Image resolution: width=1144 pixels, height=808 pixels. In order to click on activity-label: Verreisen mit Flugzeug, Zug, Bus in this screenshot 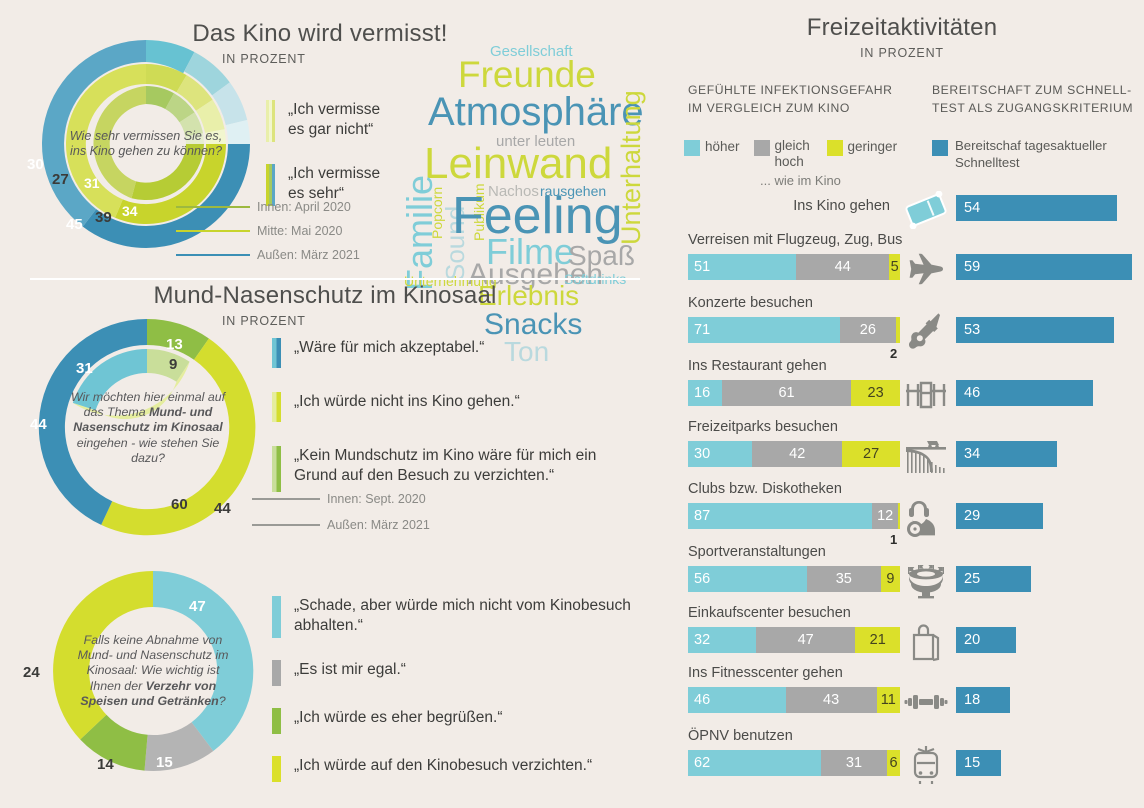, I will do `click(795, 240)`.